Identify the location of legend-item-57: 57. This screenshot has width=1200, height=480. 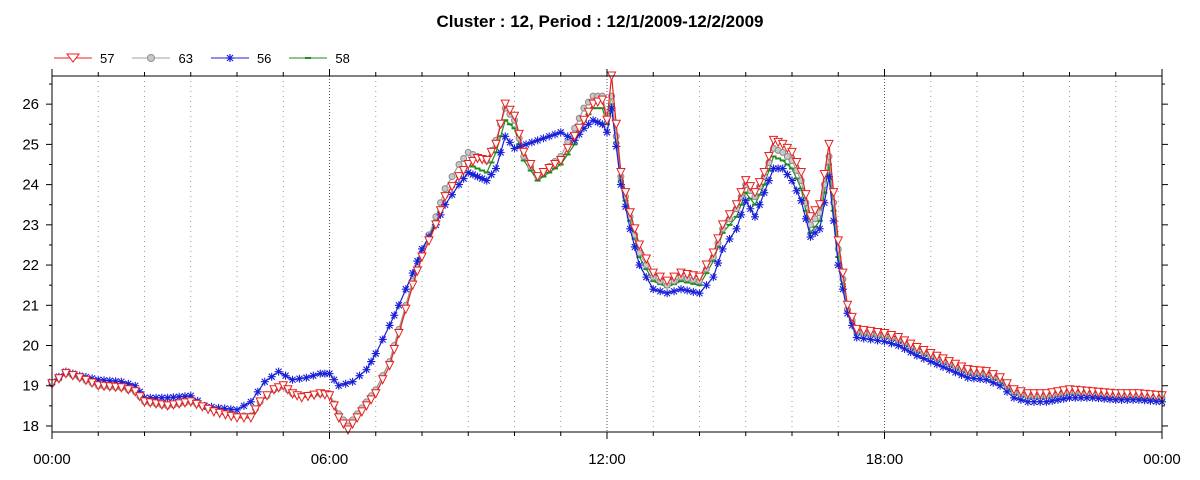
(83, 58).